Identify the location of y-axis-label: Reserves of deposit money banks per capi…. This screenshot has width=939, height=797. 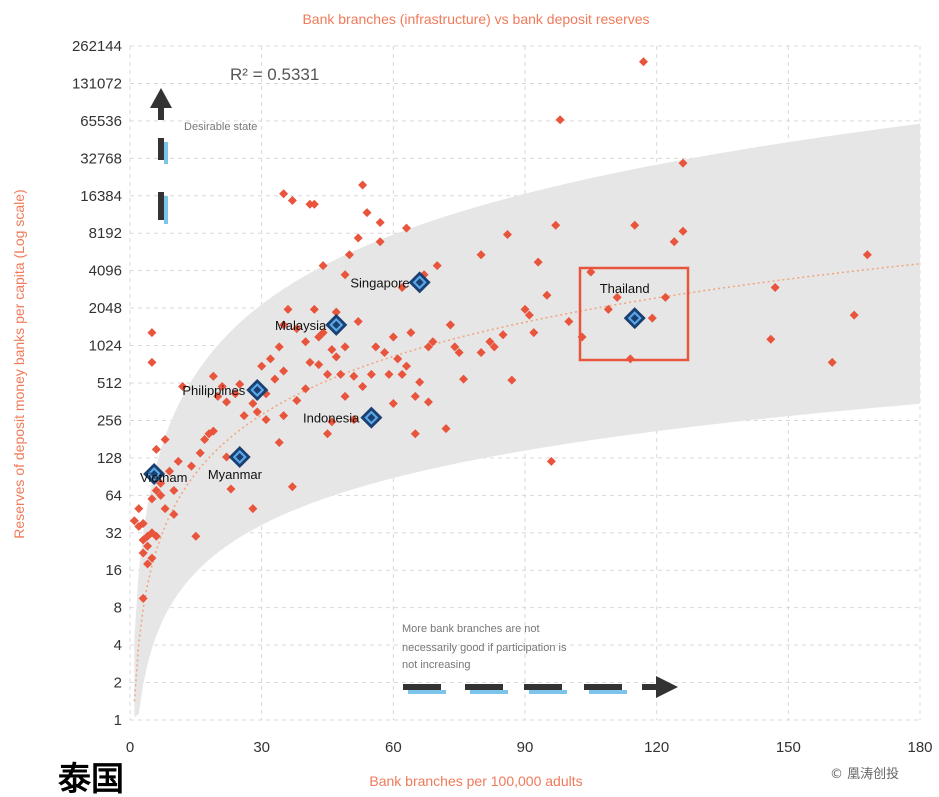
(19, 363).